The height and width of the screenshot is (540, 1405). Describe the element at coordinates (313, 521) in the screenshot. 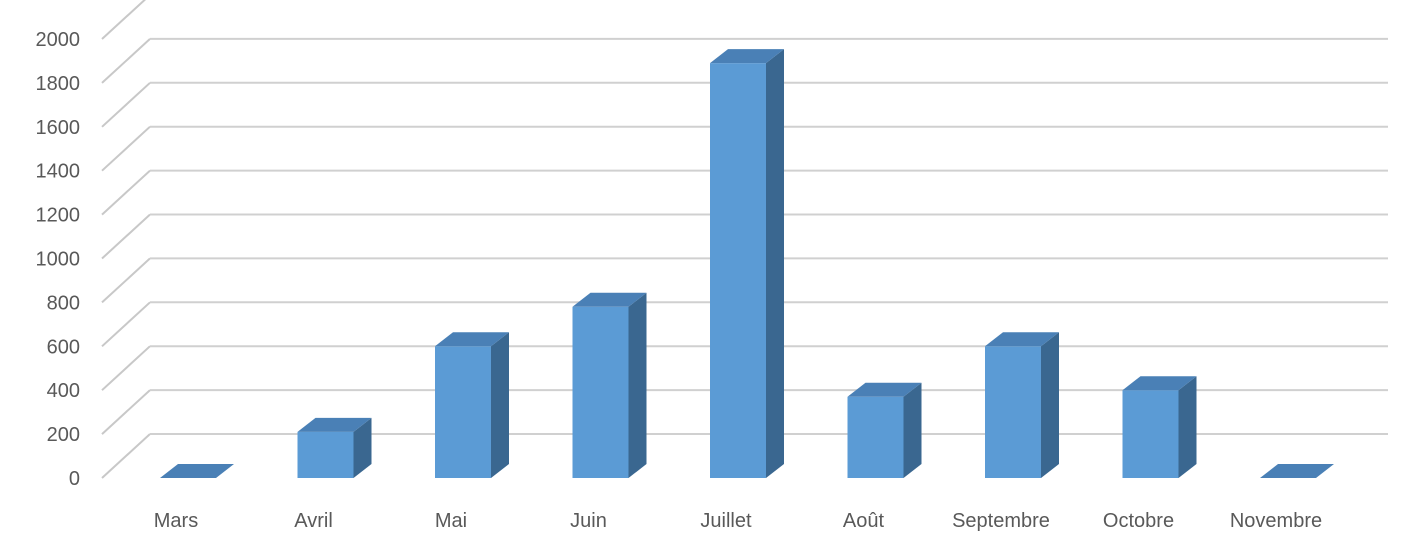

I see `x-tick-label: Avril` at that location.